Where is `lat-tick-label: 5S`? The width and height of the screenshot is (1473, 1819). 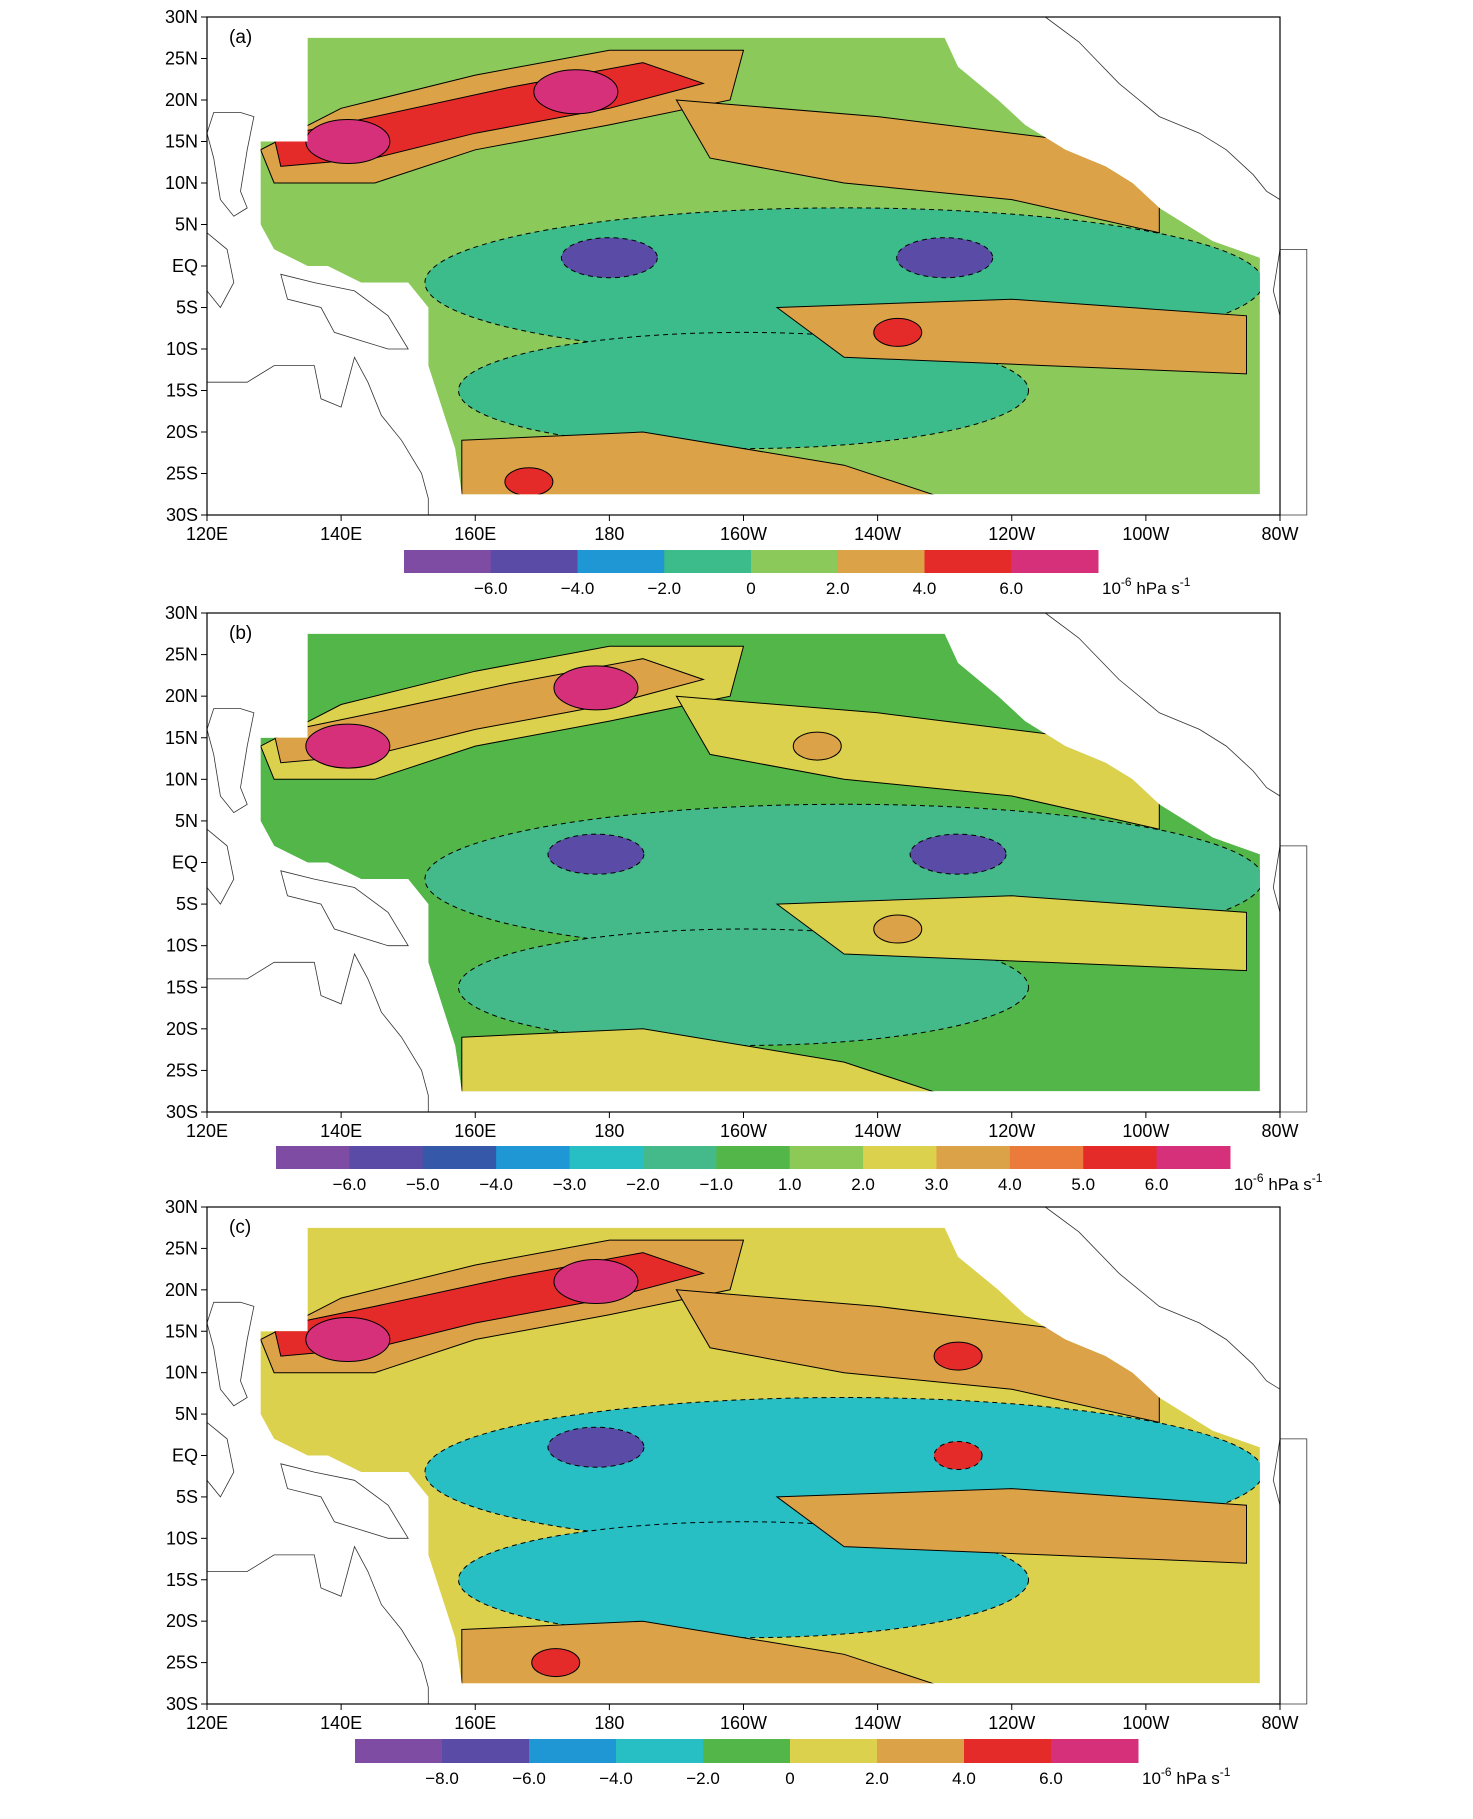
lat-tick-label: 5S is located at coordinates (187, 308).